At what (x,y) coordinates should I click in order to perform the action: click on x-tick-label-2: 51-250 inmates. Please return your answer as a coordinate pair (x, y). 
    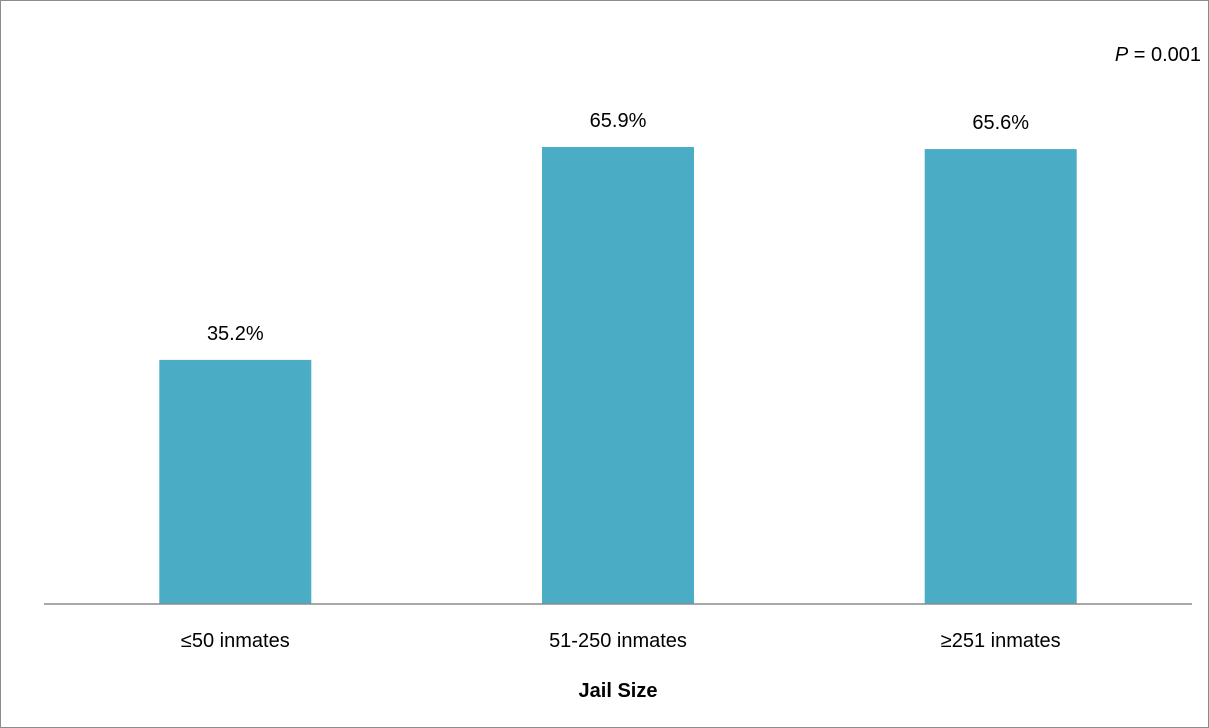
    Looking at the image, I should click on (618, 641).